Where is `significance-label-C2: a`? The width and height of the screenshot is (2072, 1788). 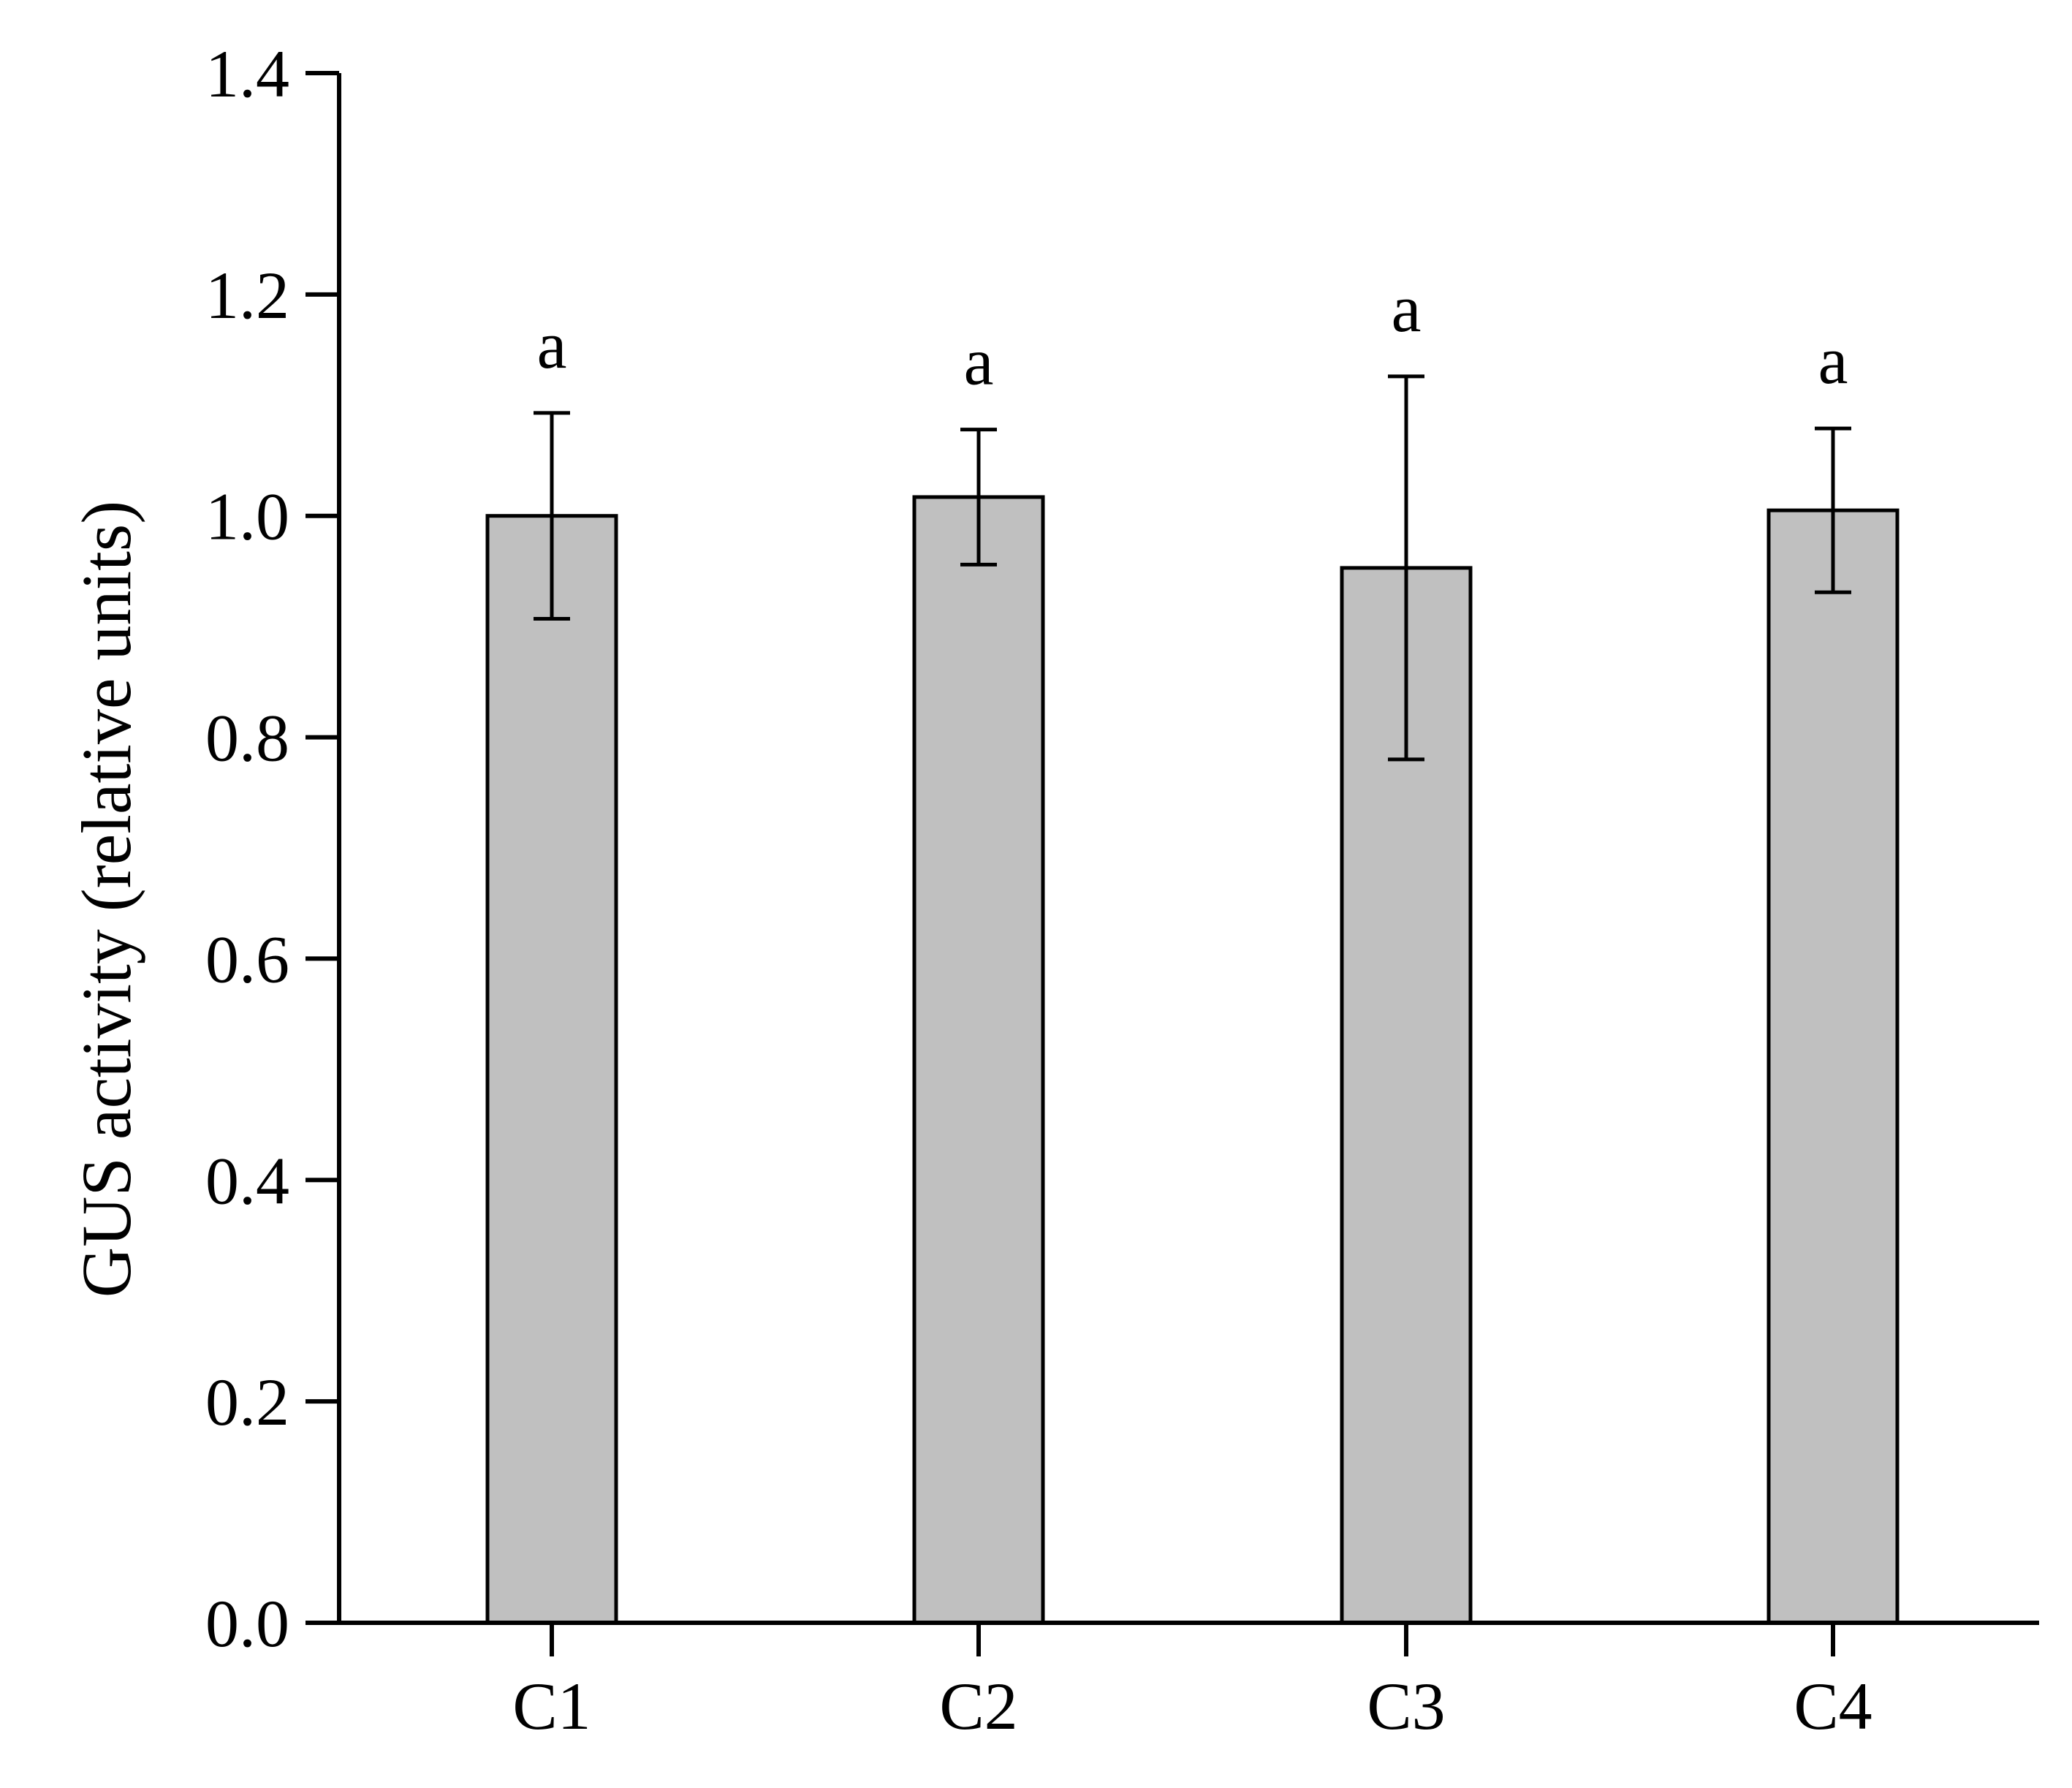
significance-label-C2: a is located at coordinates (979, 362).